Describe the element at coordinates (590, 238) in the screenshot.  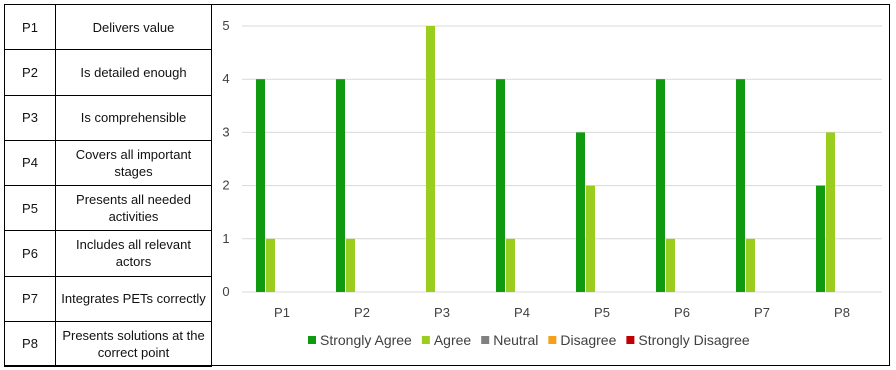
I see `bar-agree-p5` at that location.